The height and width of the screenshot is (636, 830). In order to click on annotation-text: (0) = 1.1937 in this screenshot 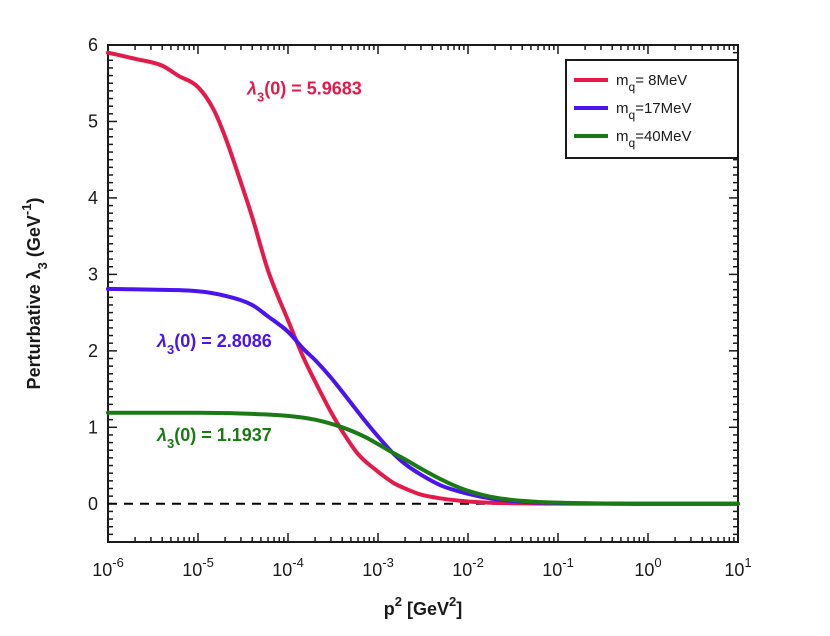, I will do `click(223, 435)`.